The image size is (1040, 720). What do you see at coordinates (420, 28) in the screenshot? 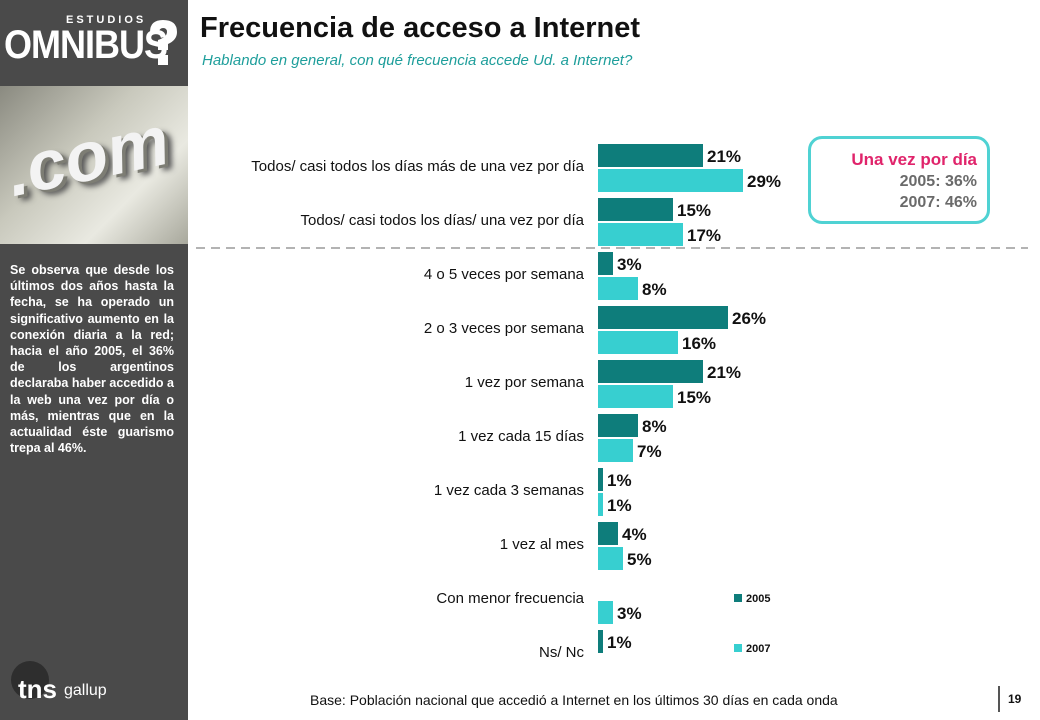
I see `page-title: Frecuencia de acceso a Internet` at bounding box center [420, 28].